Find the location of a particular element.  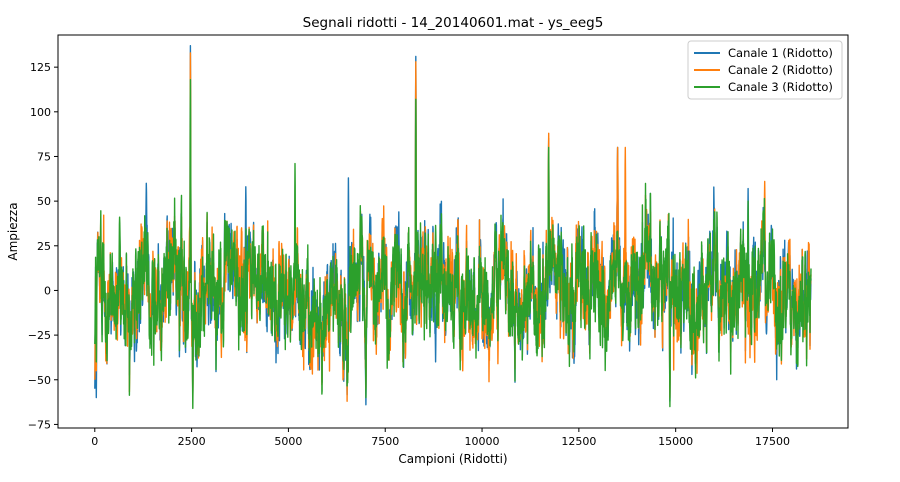

y-tick-label: 0 is located at coordinates (47, 290).